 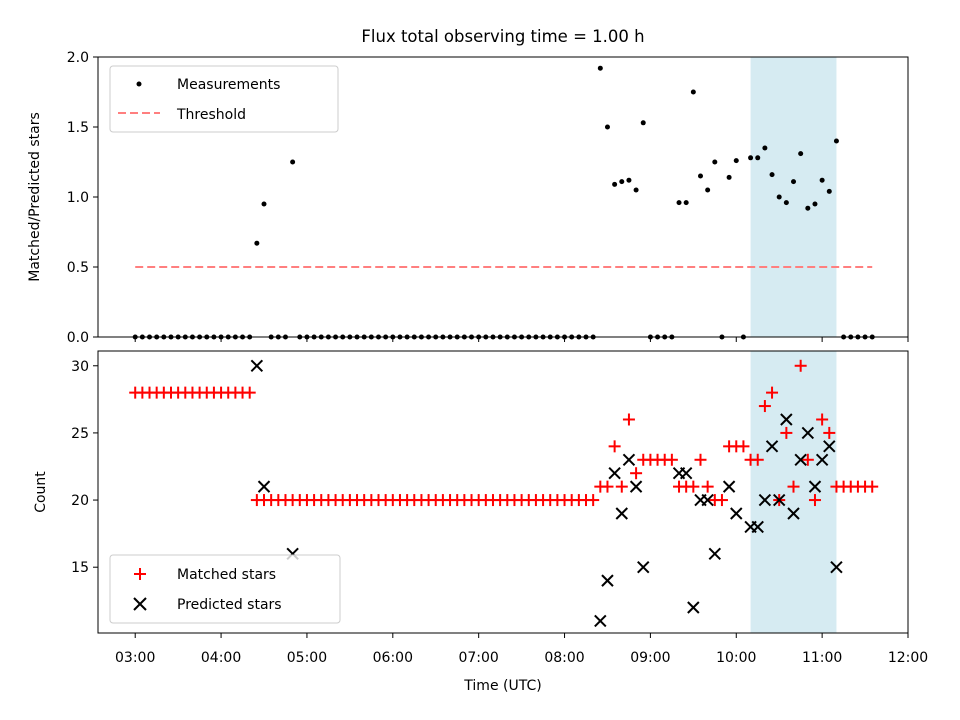 What do you see at coordinates (139, 84) in the screenshot?
I see `legend-measurements-marker` at bounding box center [139, 84].